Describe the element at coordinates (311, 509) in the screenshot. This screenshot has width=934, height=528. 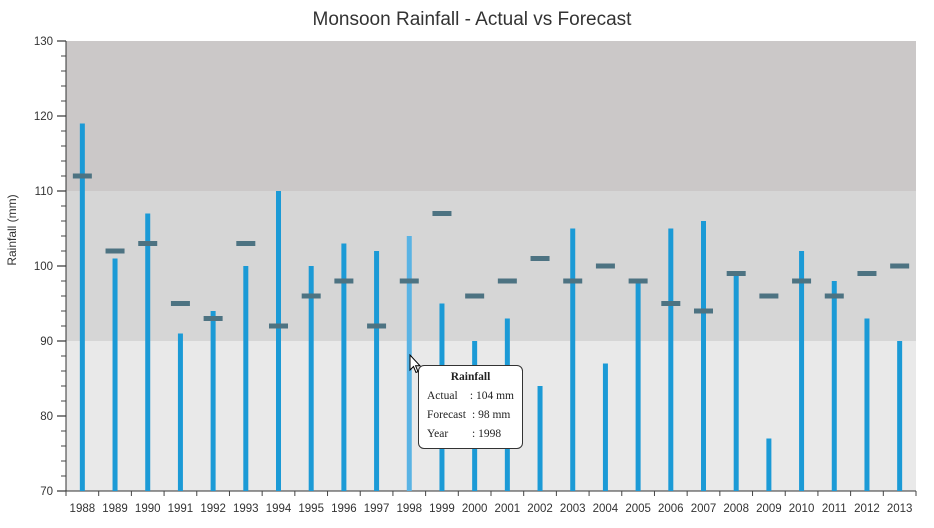
I see `x-tick-label: 1995` at that location.